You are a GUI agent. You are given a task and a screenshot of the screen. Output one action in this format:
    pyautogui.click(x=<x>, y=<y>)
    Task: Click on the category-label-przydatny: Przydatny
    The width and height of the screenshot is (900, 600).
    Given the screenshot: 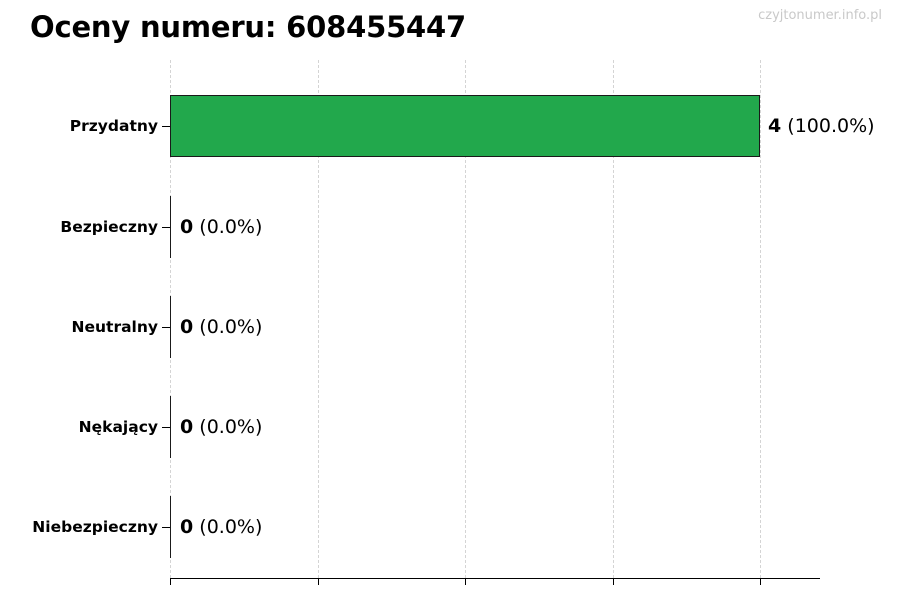 What is the action you would take?
    pyautogui.click(x=113, y=126)
    